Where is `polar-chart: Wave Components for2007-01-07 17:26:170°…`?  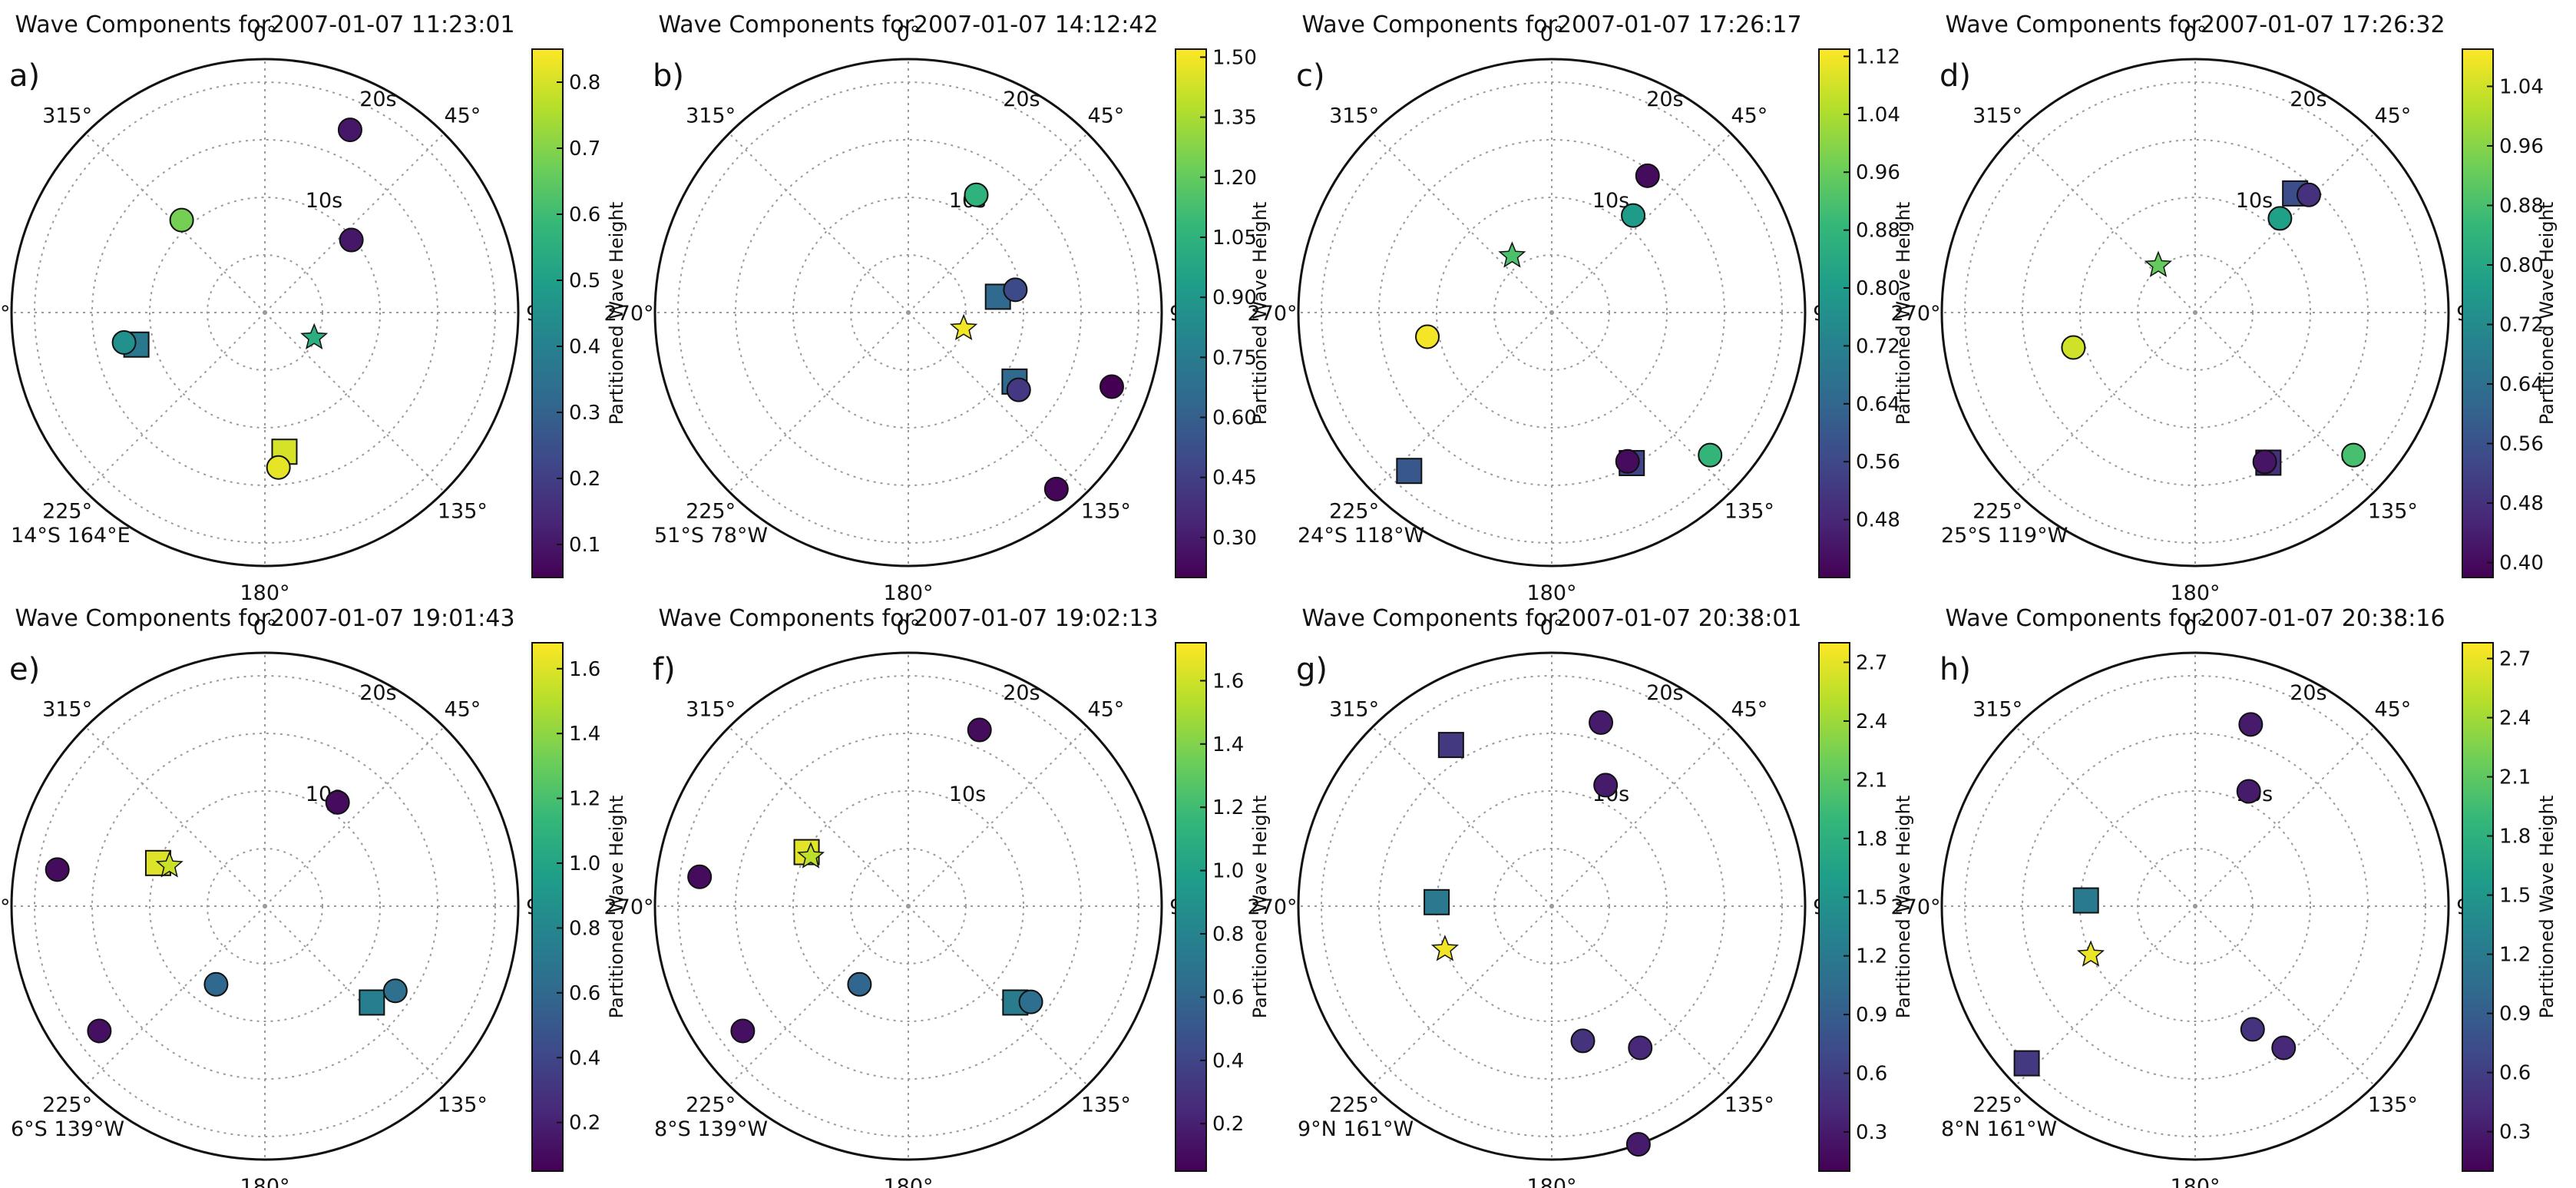
polar-chart: Wave Components for2007-01-07 17:26:170°… is located at coordinates (1580, 308).